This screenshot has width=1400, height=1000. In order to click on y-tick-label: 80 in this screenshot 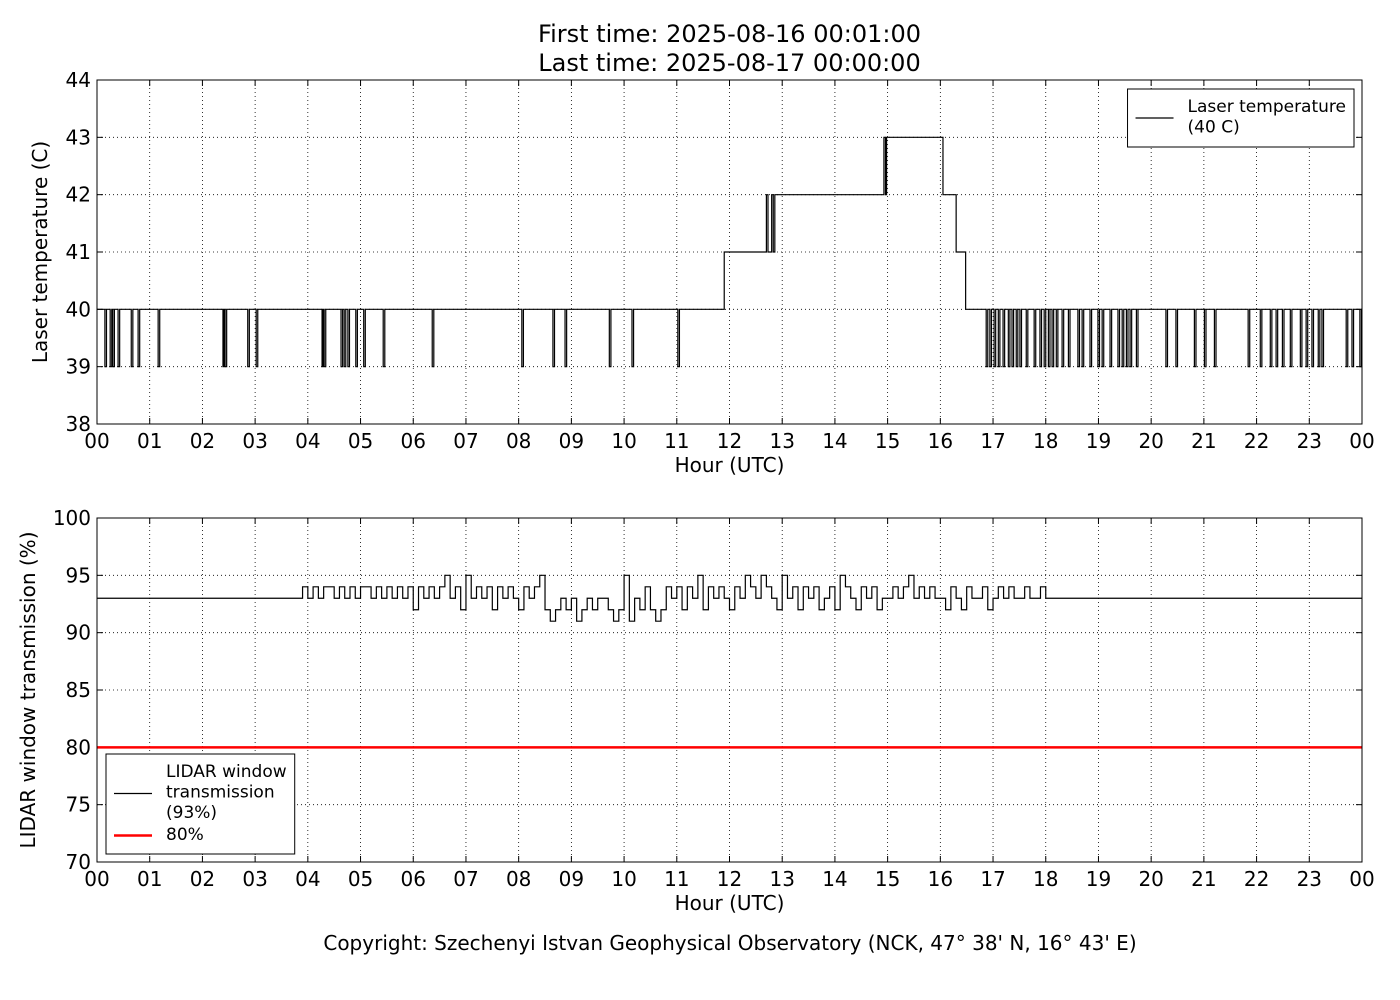, I will do `click(78, 747)`.